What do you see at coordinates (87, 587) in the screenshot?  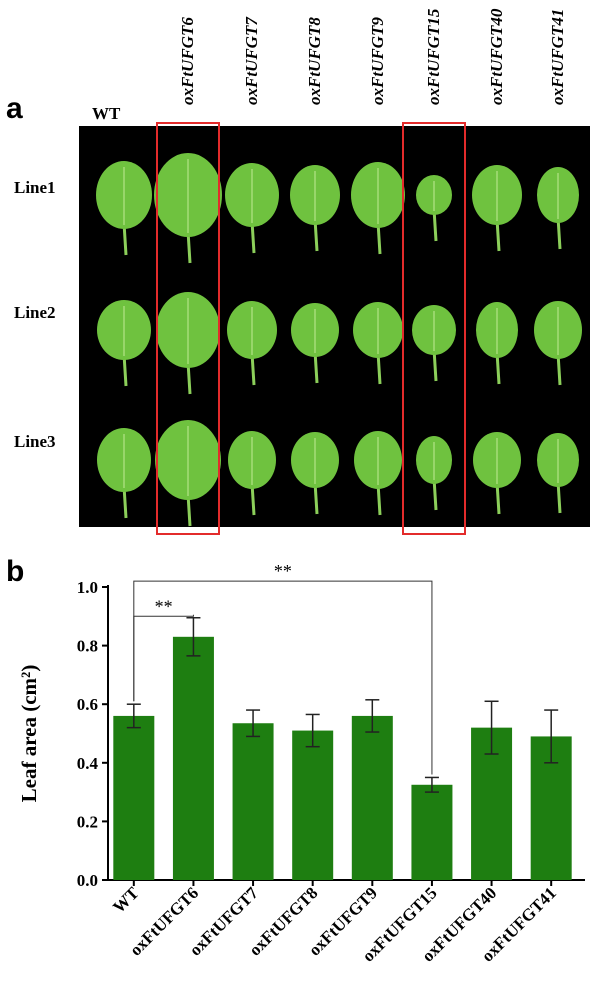 I see `y-tick-label: 1.0` at bounding box center [87, 587].